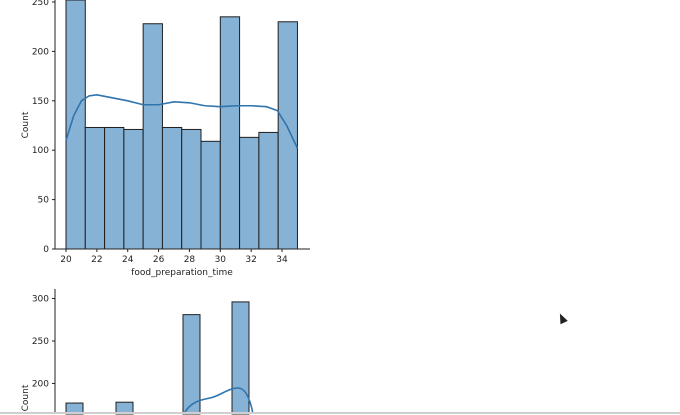 The image size is (680, 415). Describe the element at coordinates (340, 413) in the screenshot. I see `cell-divider` at that location.